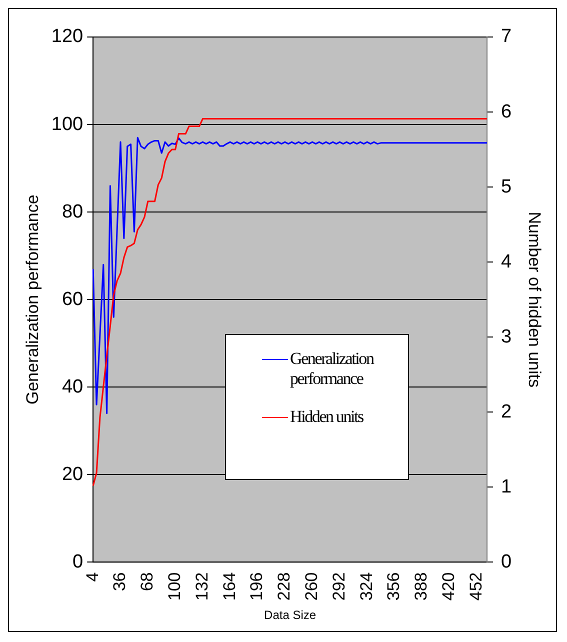  Describe the element at coordinates (506, 187) in the screenshot. I see `y2-tick-label: 5` at that location.